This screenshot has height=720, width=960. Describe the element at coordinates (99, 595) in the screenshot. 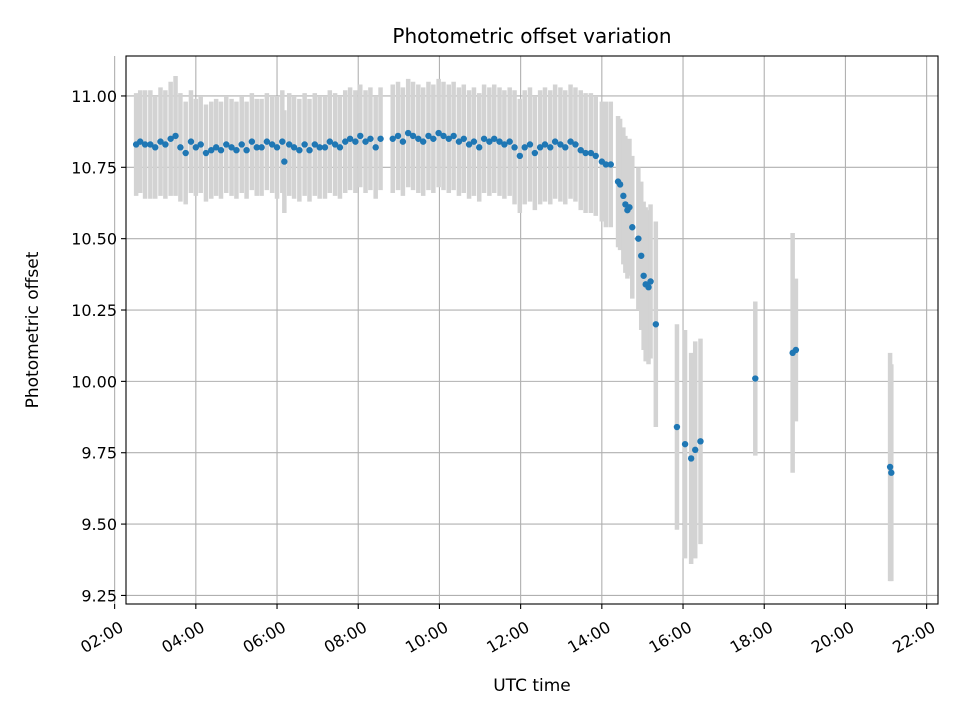

I see `y-tick-label: 9.25` at that location.